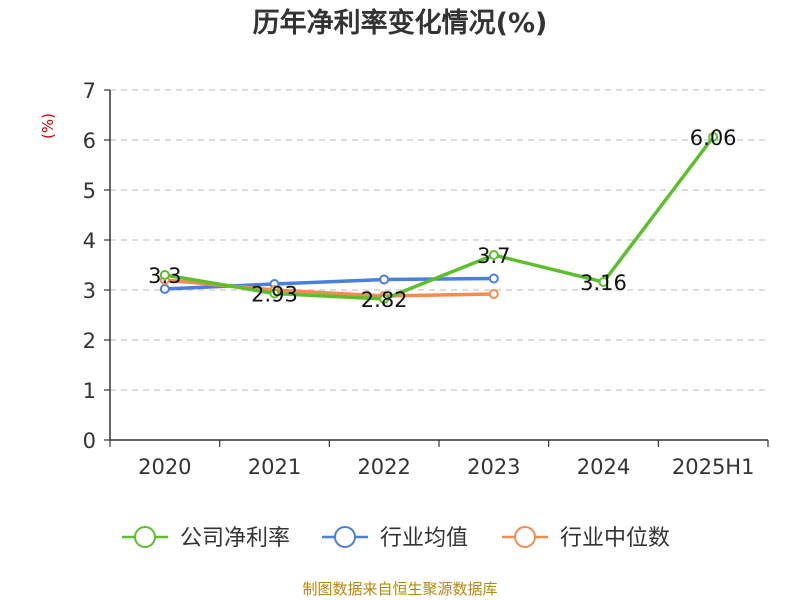 The height and width of the screenshot is (600, 800). What do you see at coordinates (615, 538) in the screenshot?
I see `legend-label: 行业中位数` at bounding box center [615, 538].